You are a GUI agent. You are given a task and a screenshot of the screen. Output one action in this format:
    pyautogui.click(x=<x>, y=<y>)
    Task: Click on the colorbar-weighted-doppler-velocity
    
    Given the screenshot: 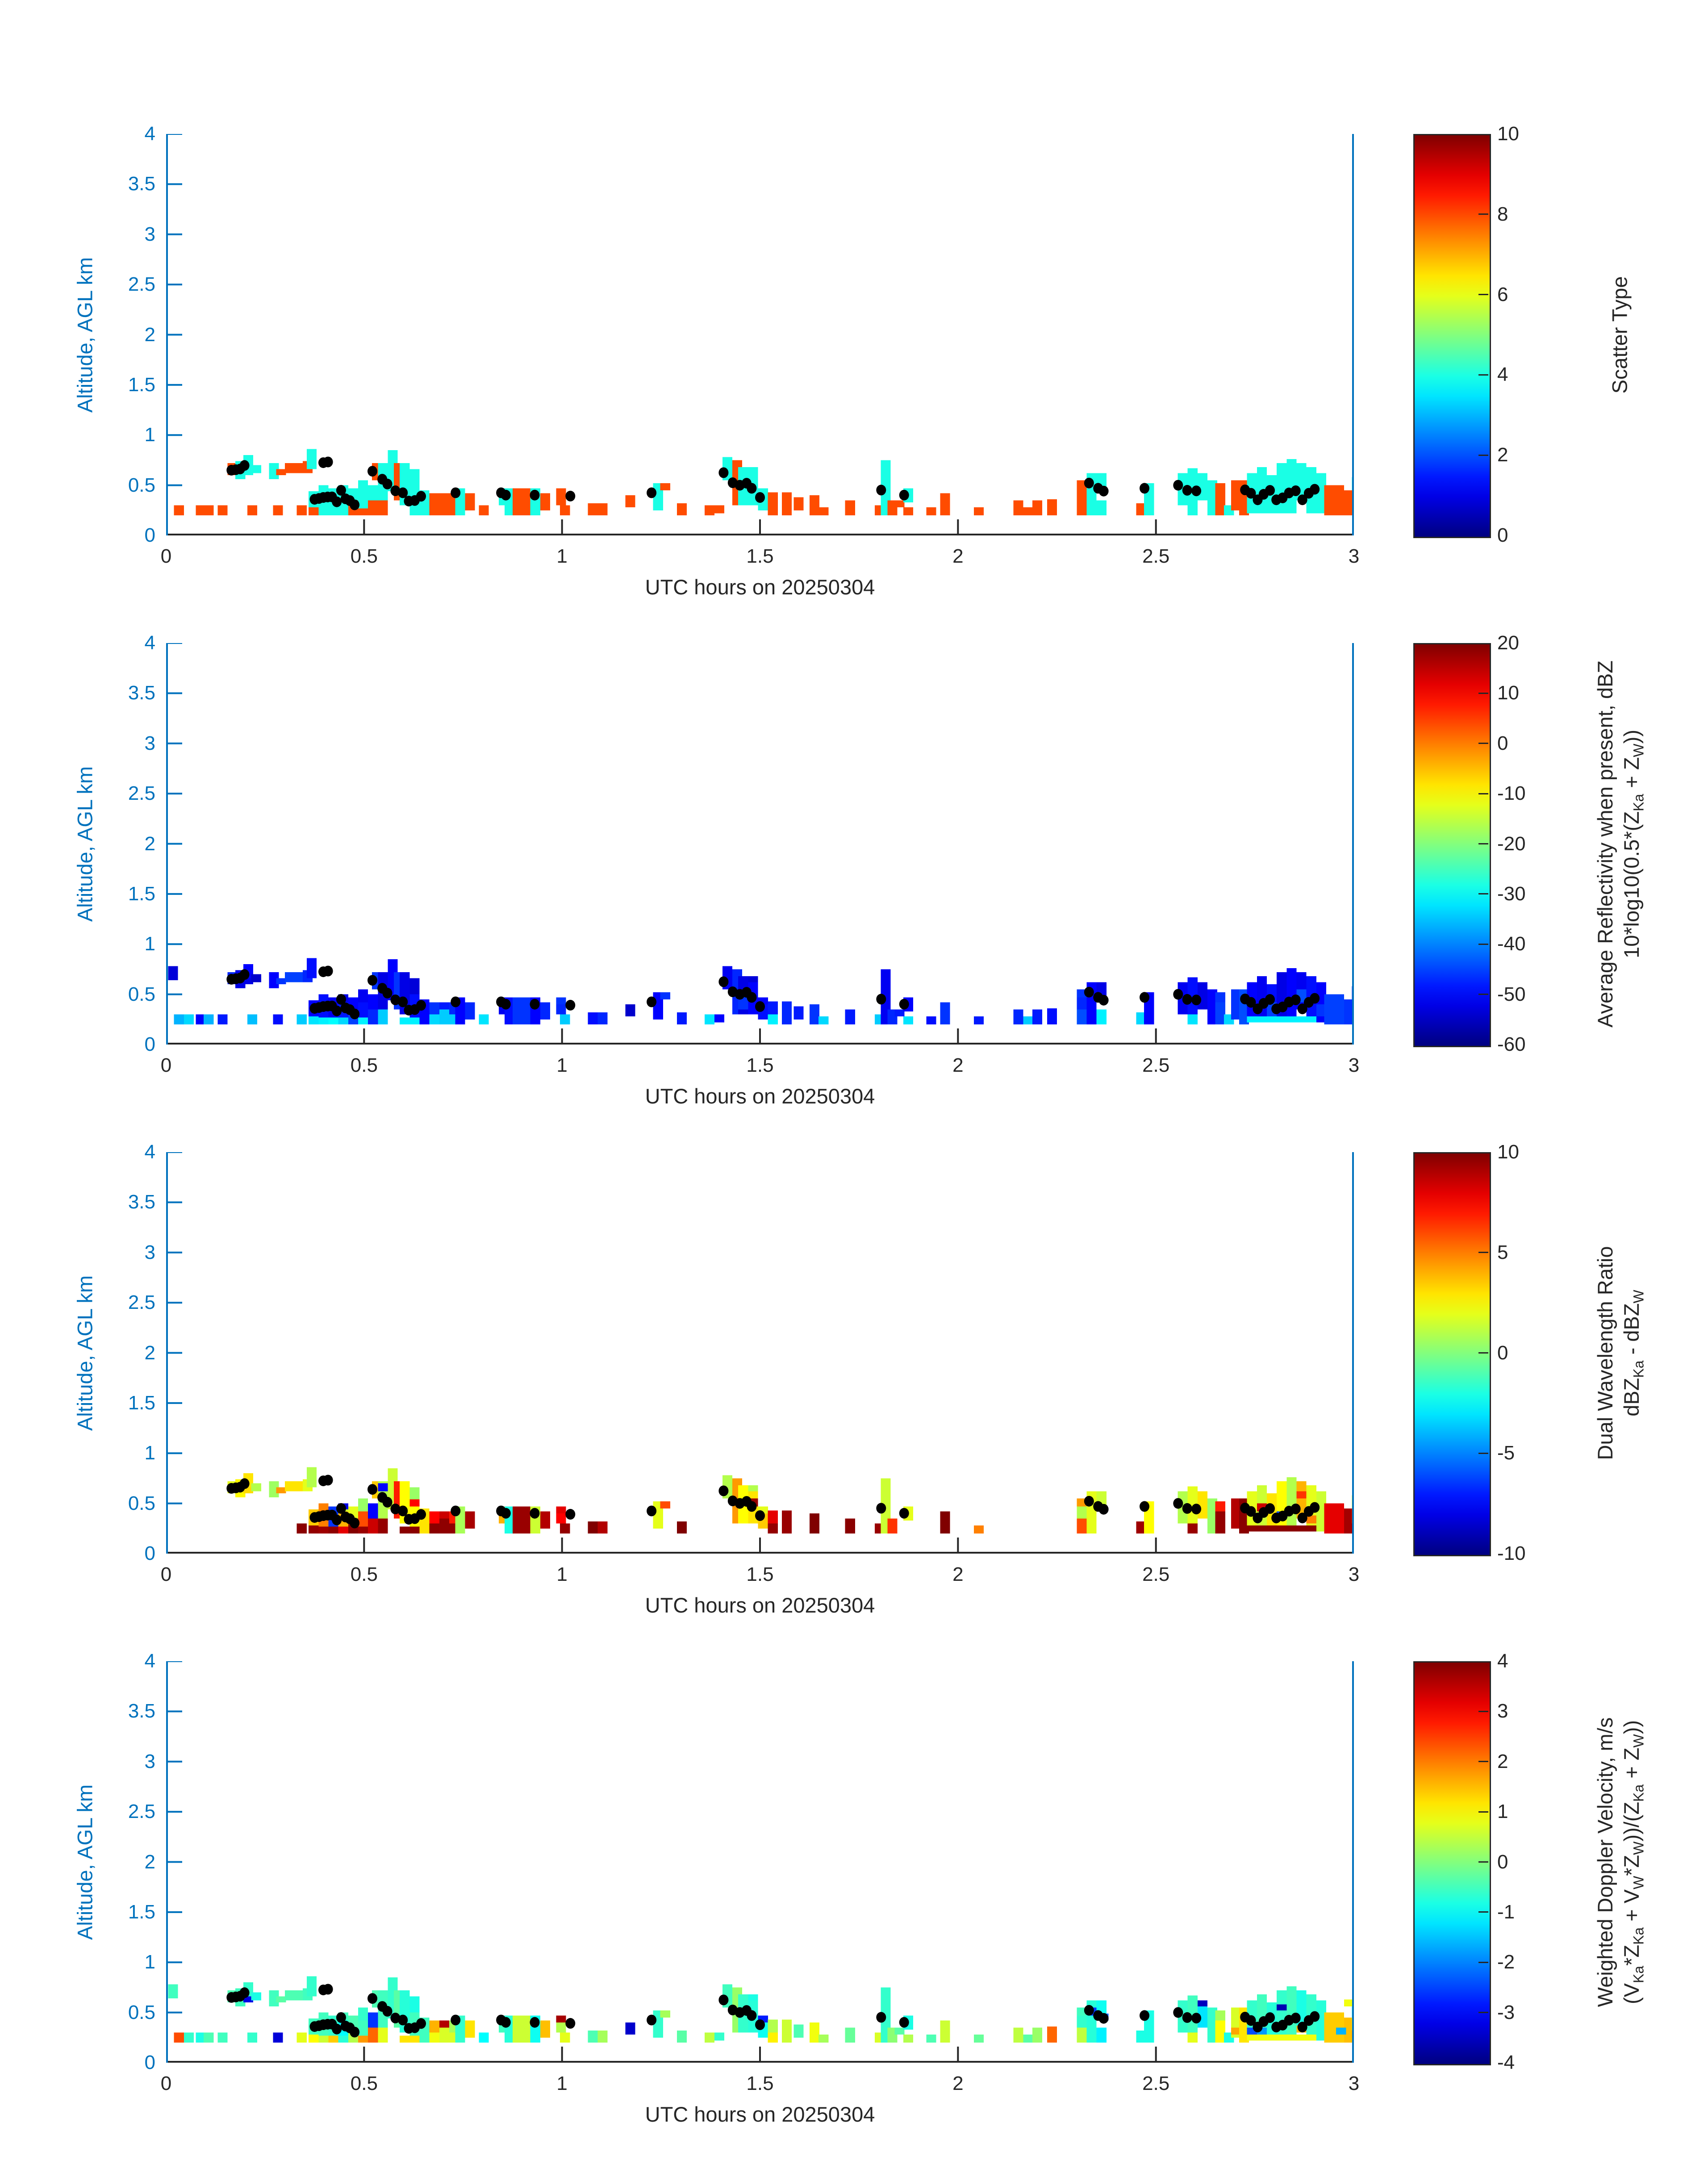 What is the action you would take?
    pyautogui.click(x=1452, y=1863)
    